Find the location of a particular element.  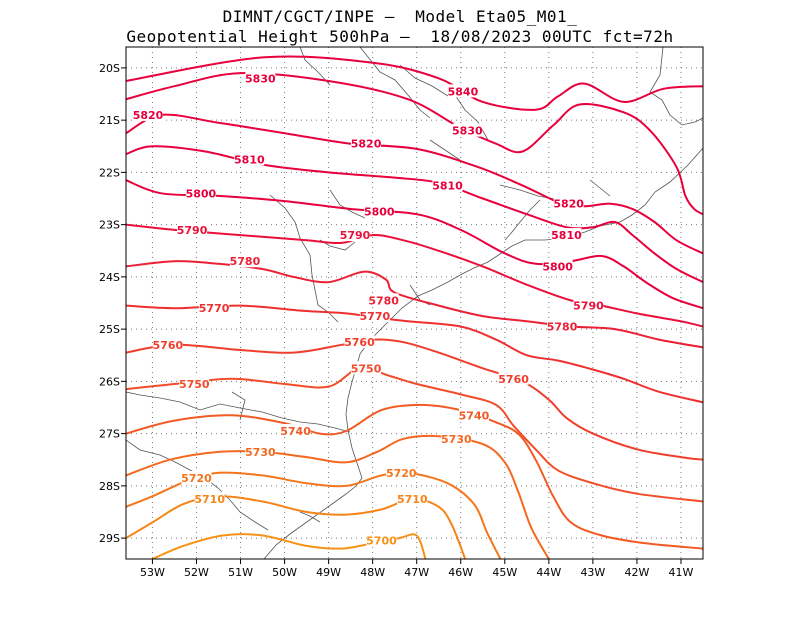

contour-label-5750: 5750 is located at coordinates (194, 384).